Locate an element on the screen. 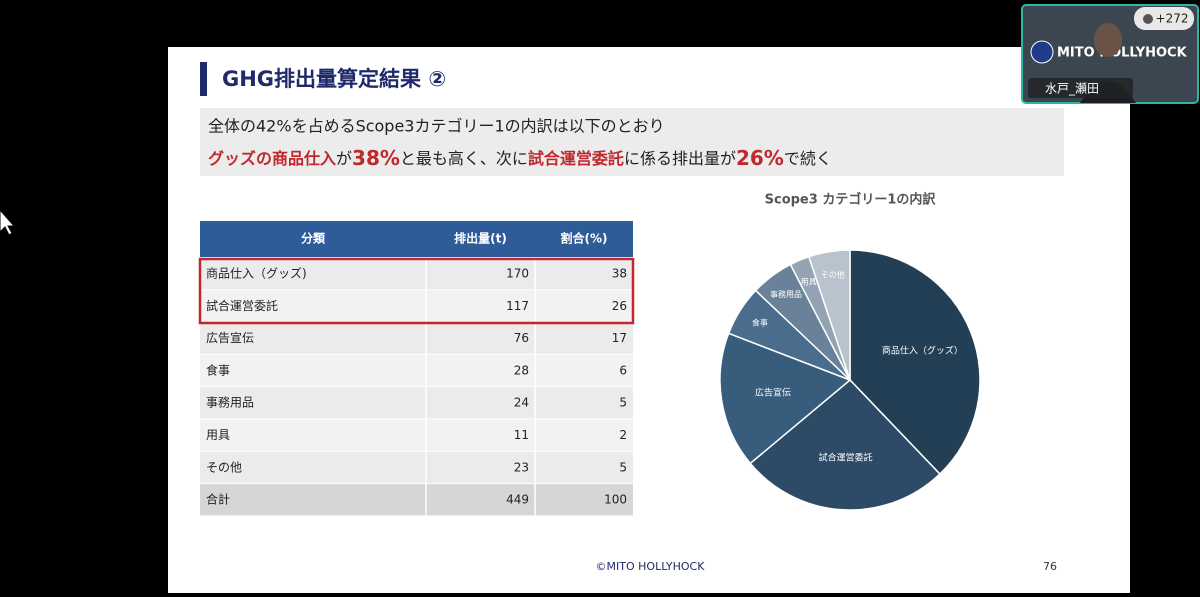 The image size is (1200, 597). cursor is located at coordinates (8, 222).